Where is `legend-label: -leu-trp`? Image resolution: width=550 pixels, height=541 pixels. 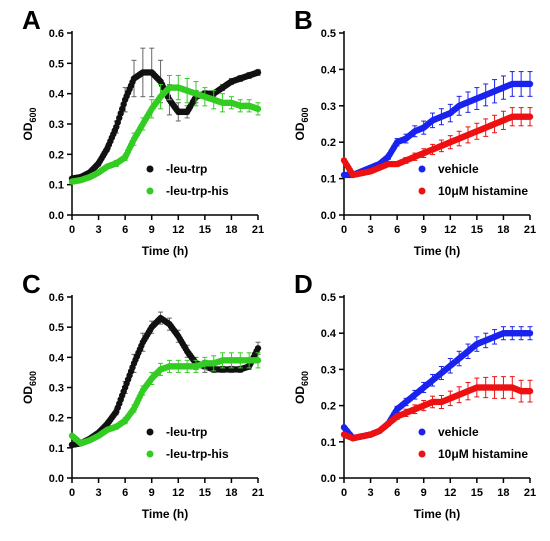
legend-label: -leu-trp is located at coordinates (186, 169).